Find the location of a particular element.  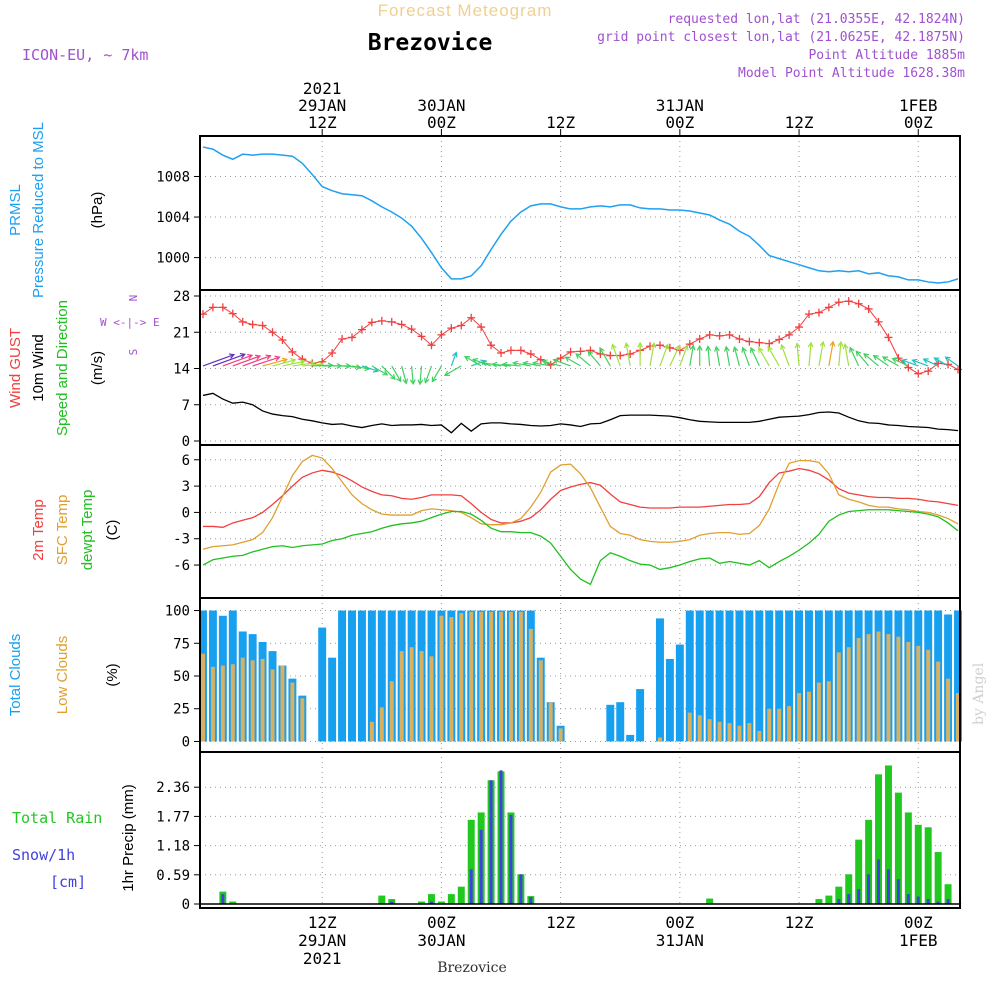

panel-frame is located at coordinates (580, 830).